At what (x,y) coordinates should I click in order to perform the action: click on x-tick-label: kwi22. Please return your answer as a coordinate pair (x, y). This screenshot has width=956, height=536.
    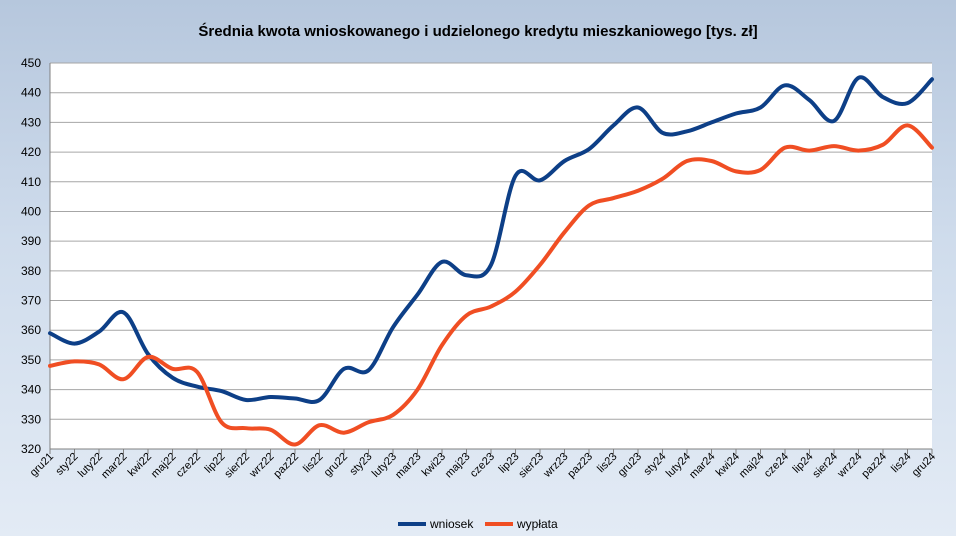
    Looking at the image, I should click on (140, 465).